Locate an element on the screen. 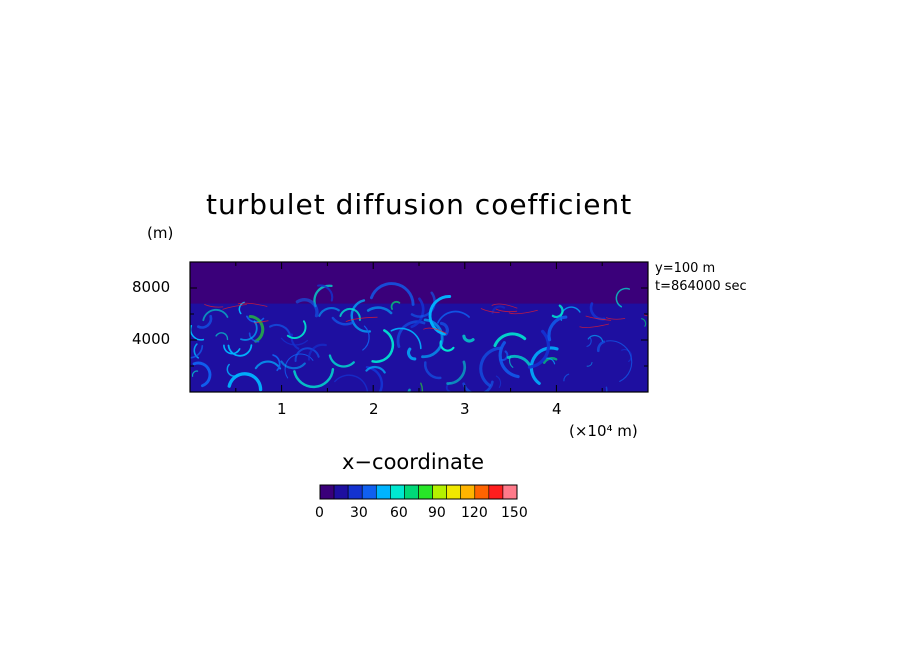  colorbar is located at coordinates (418, 492).